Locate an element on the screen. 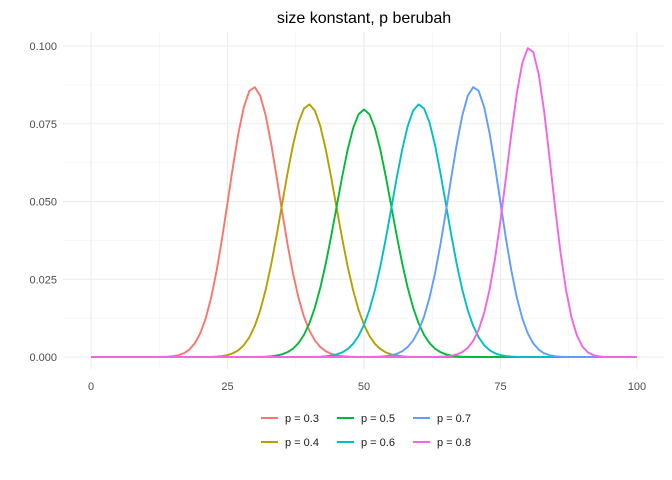  legend-label: p = 0.5 is located at coordinates (378, 419).